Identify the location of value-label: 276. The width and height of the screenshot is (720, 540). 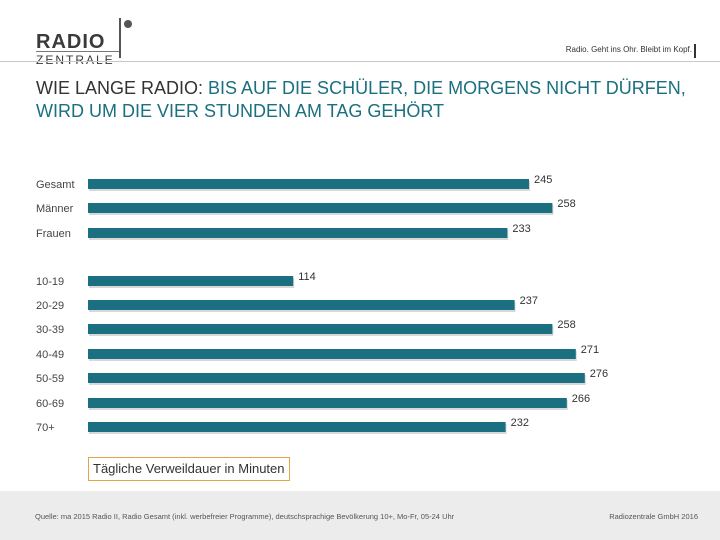
(599, 374).